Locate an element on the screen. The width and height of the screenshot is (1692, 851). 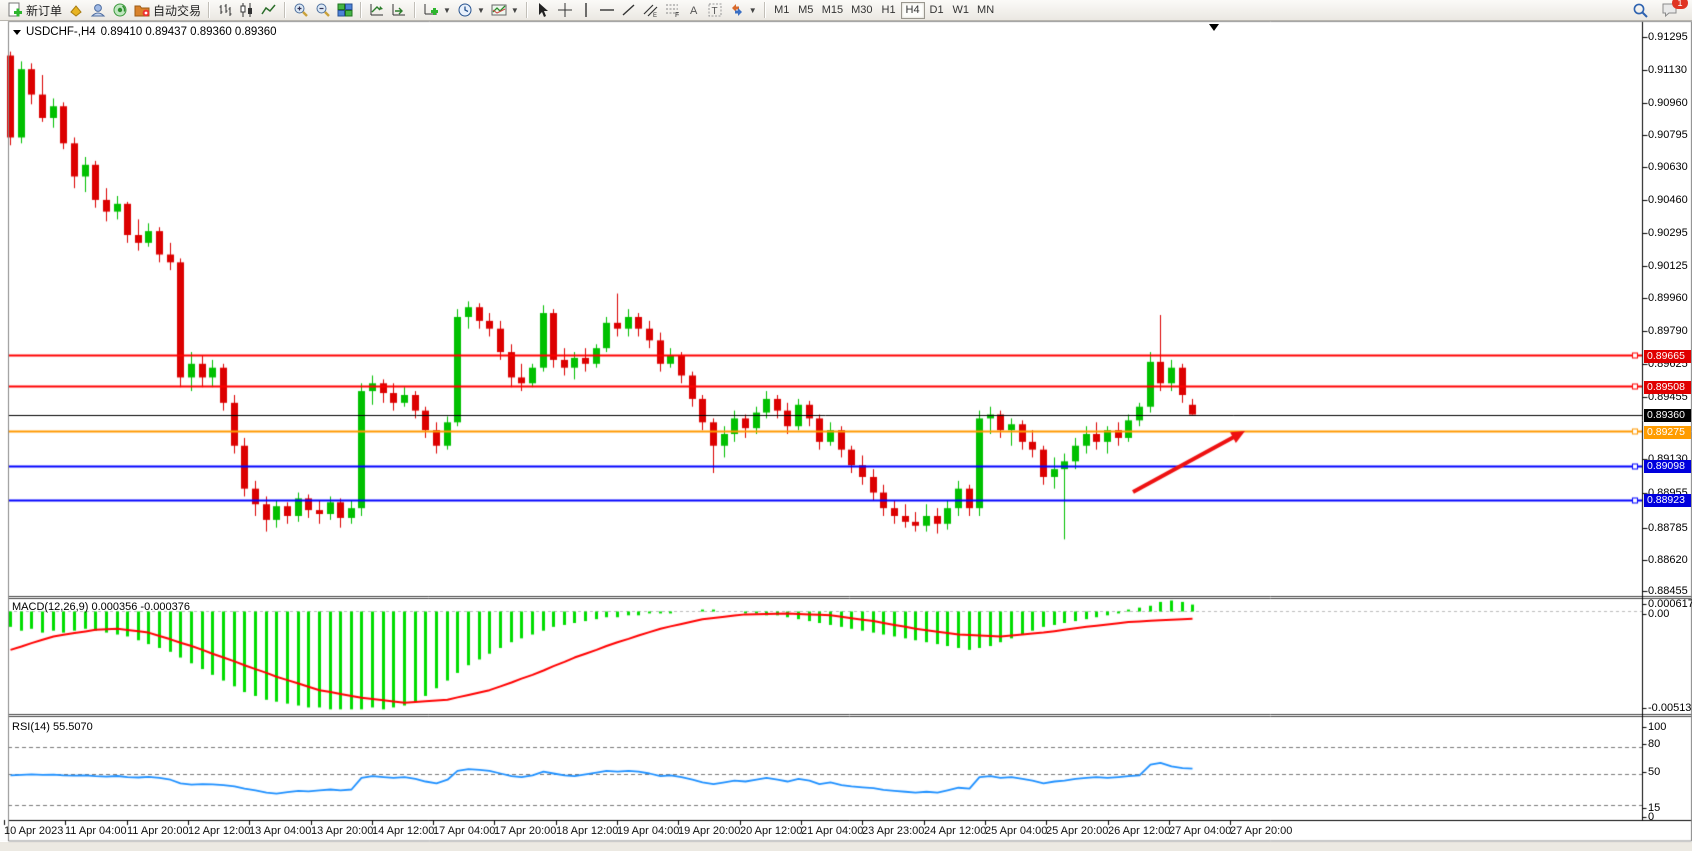
templates-button: ▼ is located at coordinates (505, 10).